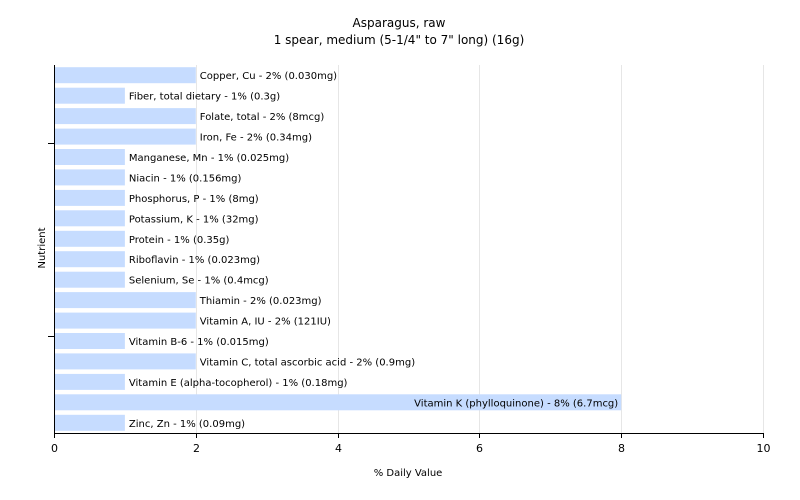 This screenshot has height=500, width=800. What do you see at coordinates (265, 322) in the screenshot?
I see `bar-label: Vitamin A, IU - 2% (121IU)` at bounding box center [265, 322].